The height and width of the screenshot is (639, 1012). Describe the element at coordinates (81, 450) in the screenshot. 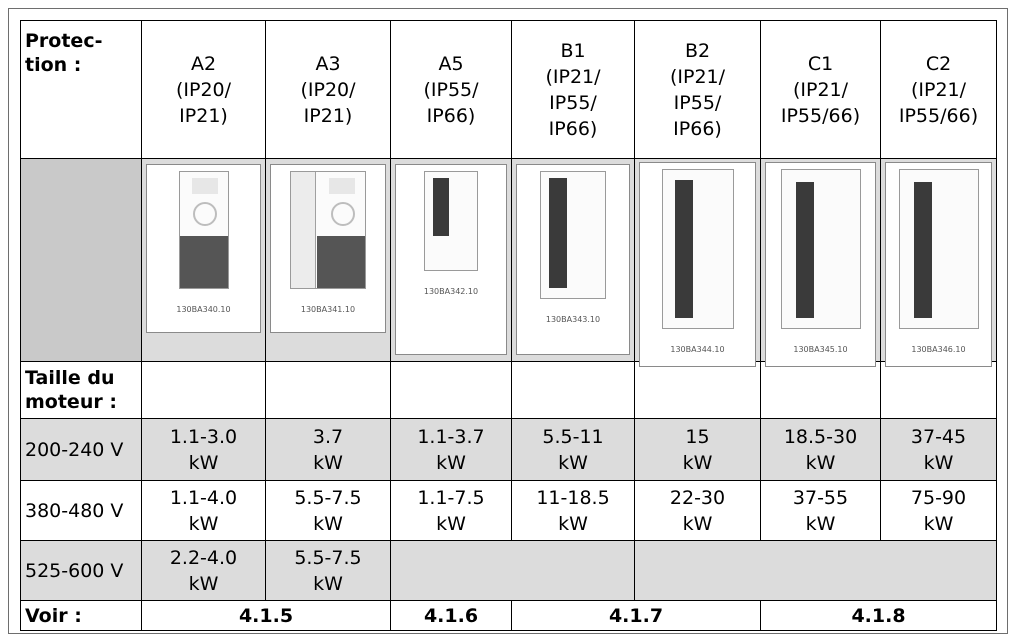

I see `voltage-label: 200-240 V` at that location.